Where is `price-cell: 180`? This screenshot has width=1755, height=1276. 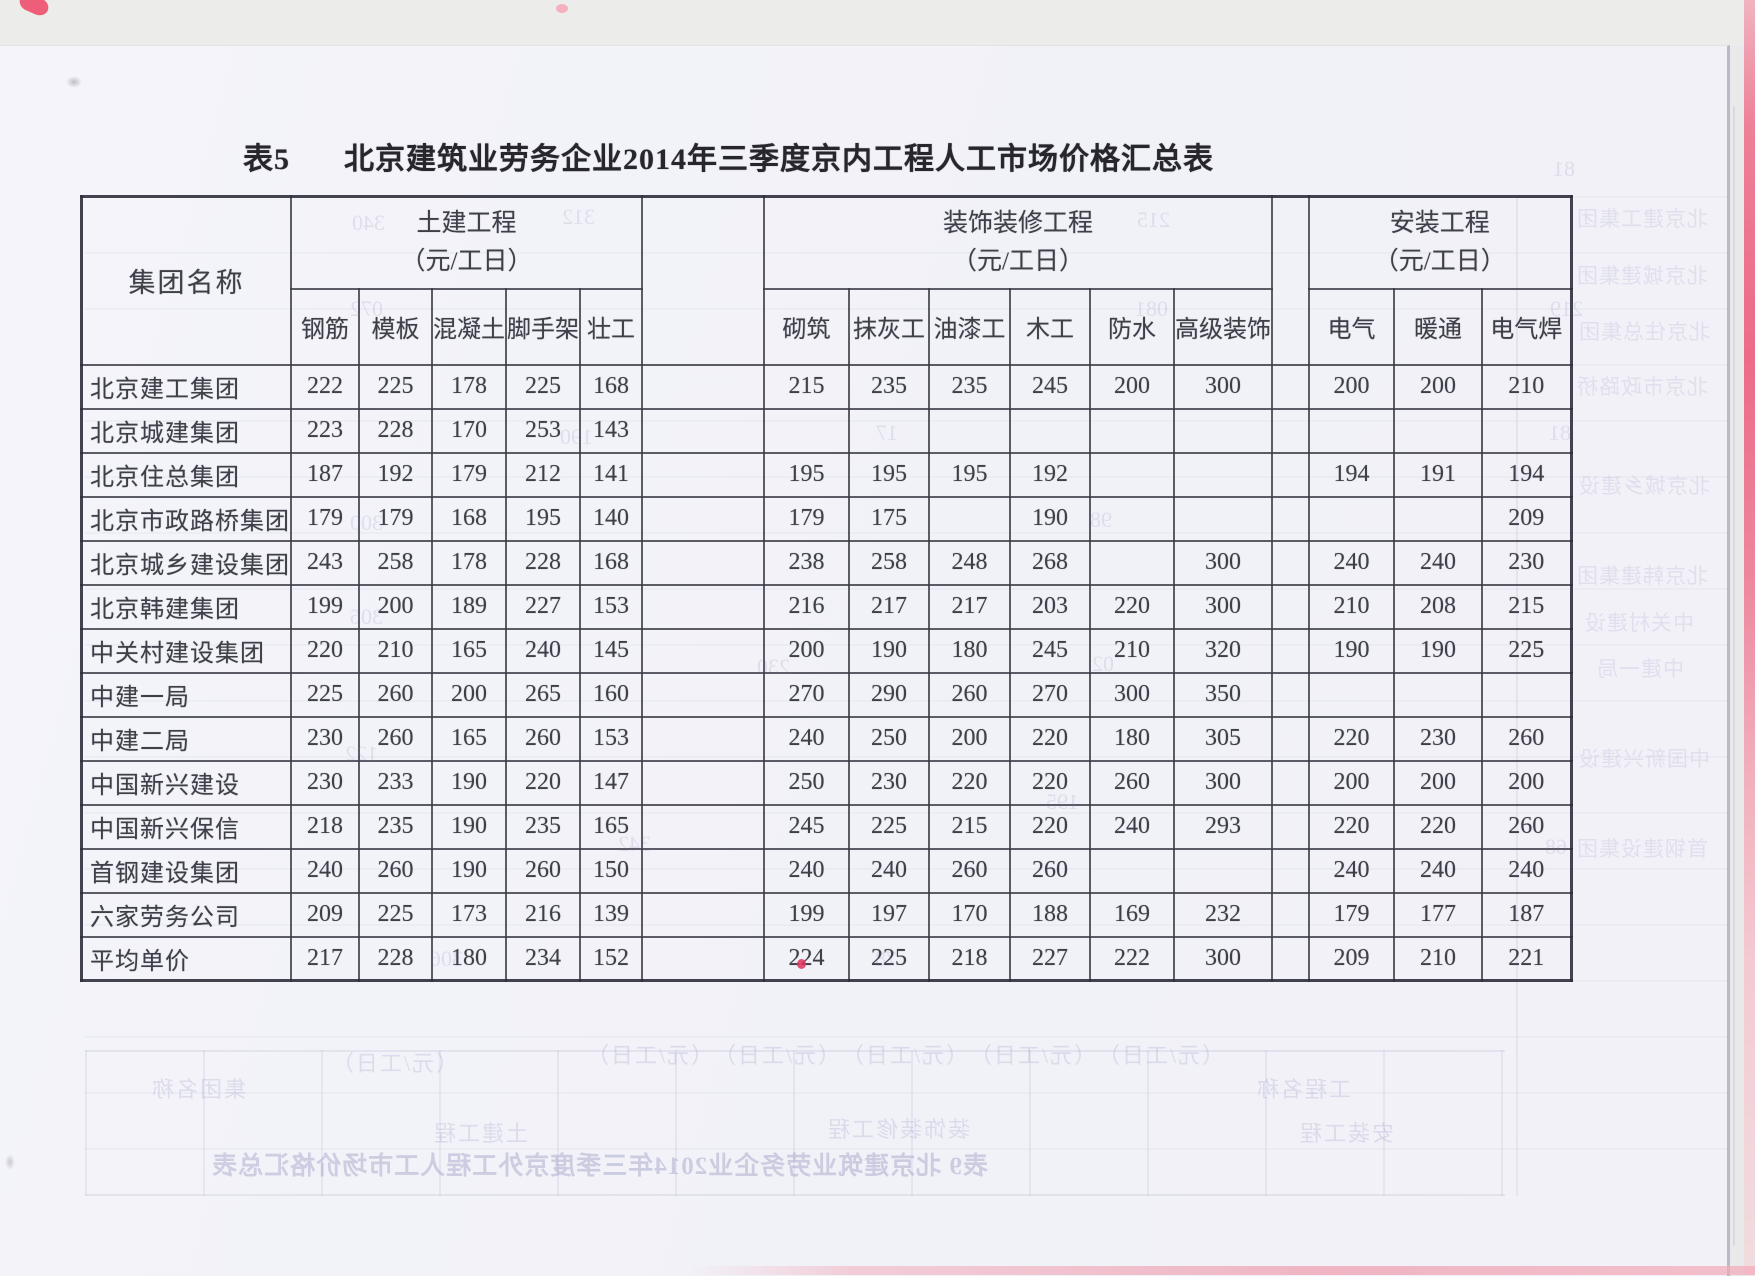
price-cell: 180 is located at coordinates (1132, 738).